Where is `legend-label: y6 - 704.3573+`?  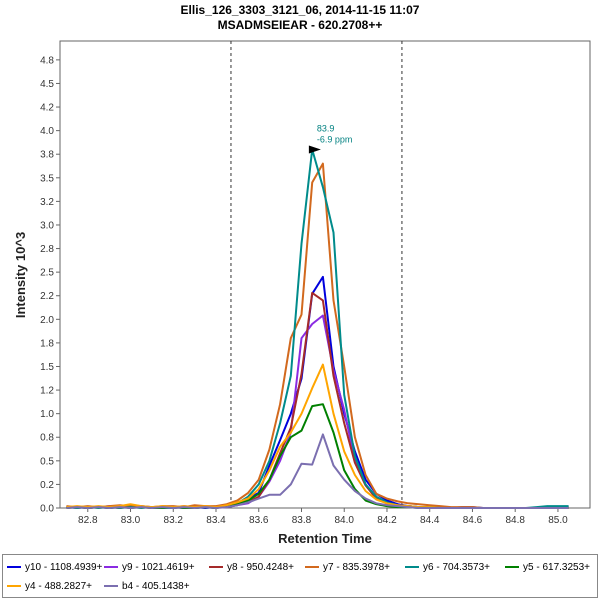 legend-label: y6 - 704.3573+ is located at coordinates (456, 567).